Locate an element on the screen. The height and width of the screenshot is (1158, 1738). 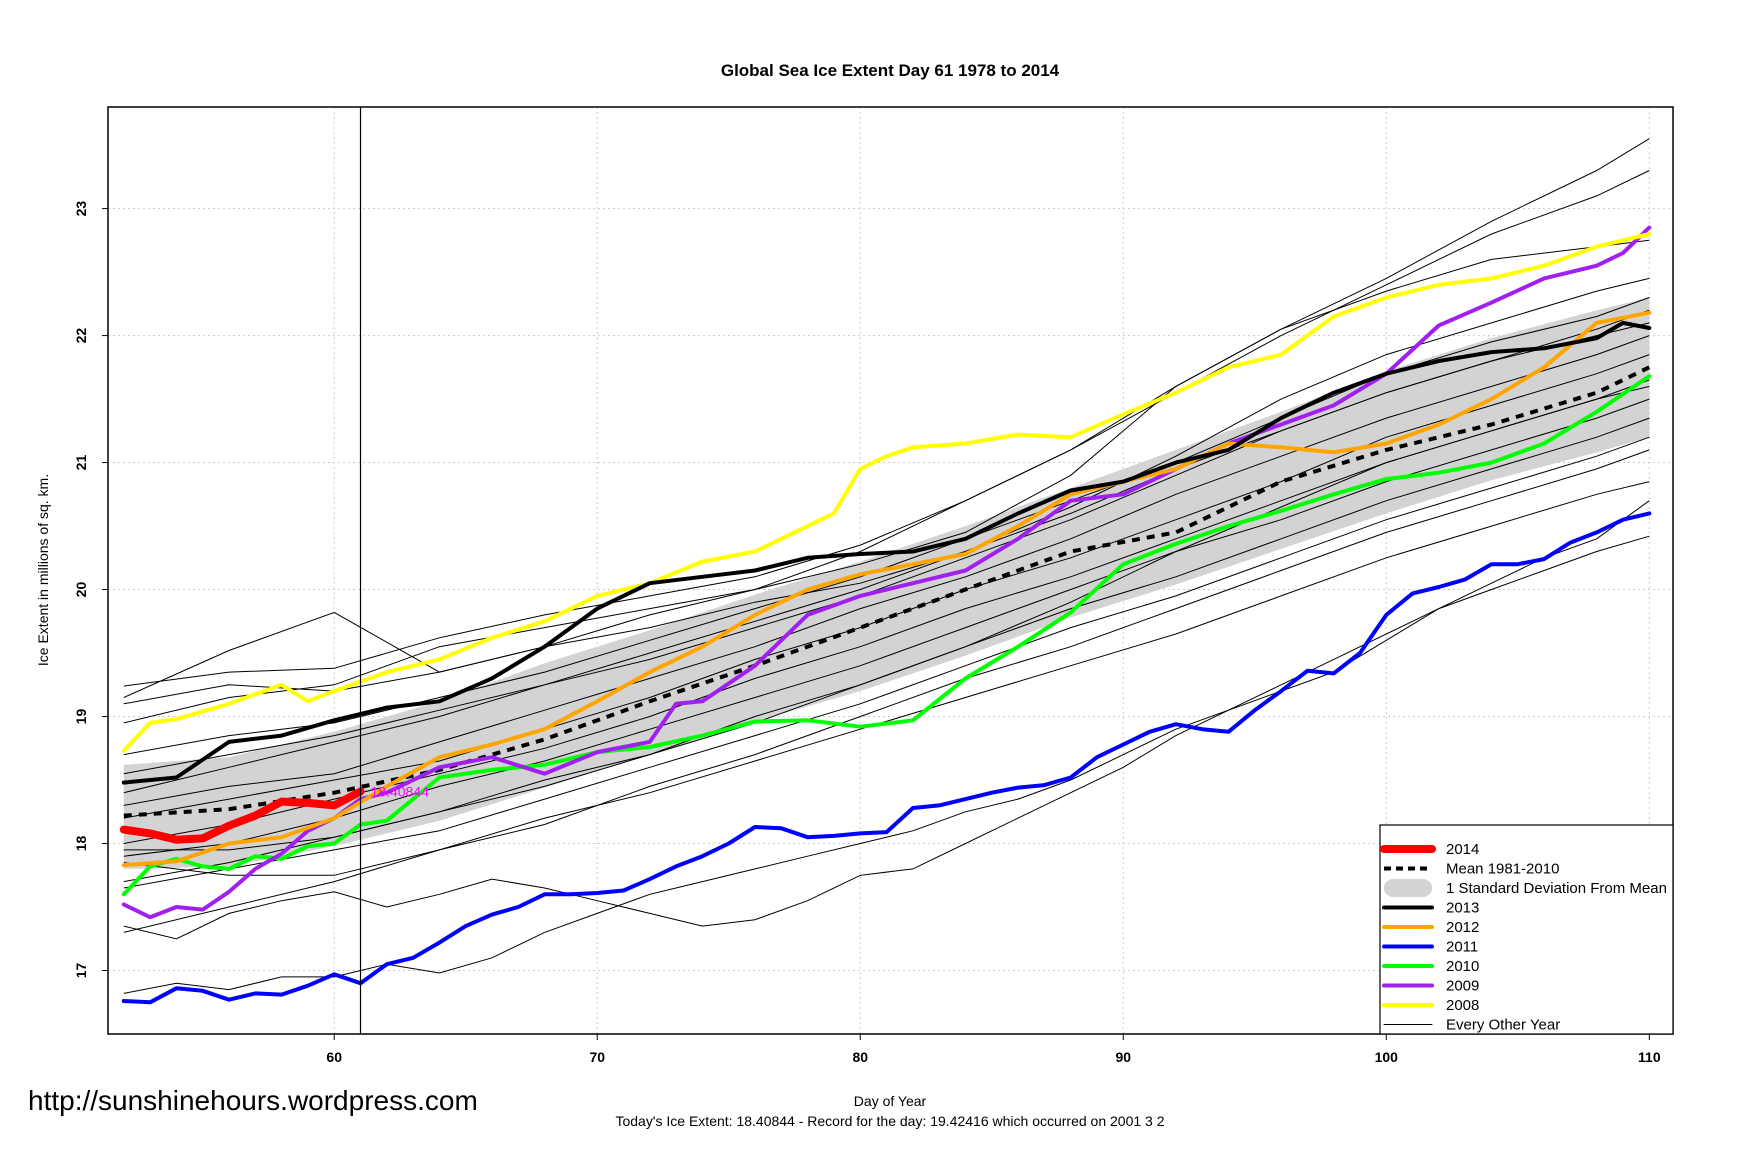
legend-entry-label: 2012 is located at coordinates (1462, 927).